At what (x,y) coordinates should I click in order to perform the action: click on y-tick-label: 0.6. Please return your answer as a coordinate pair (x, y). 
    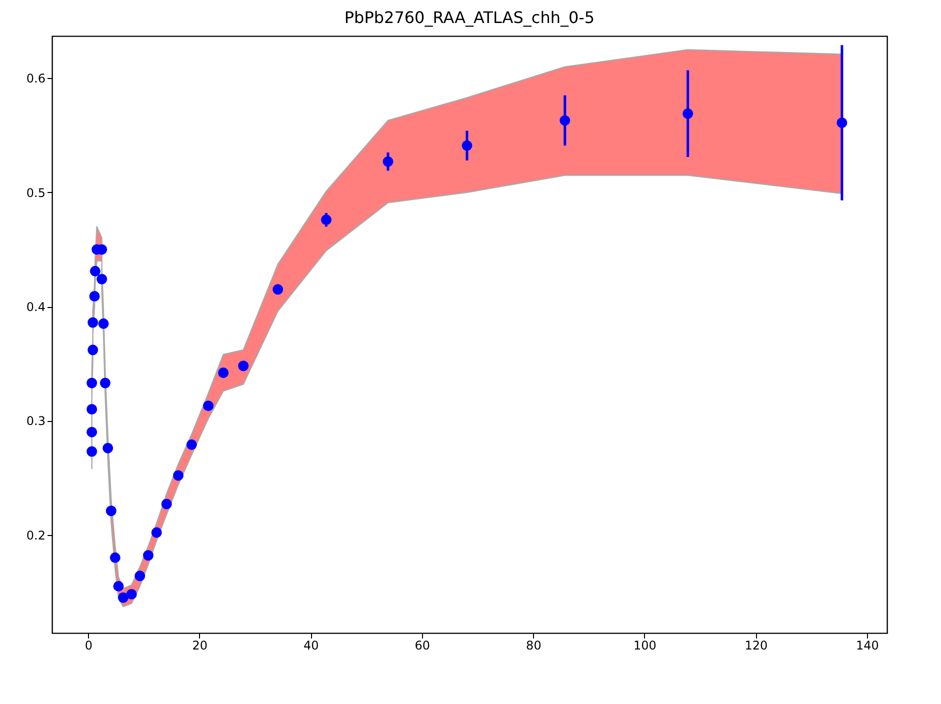
    Looking at the image, I should click on (36, 79).